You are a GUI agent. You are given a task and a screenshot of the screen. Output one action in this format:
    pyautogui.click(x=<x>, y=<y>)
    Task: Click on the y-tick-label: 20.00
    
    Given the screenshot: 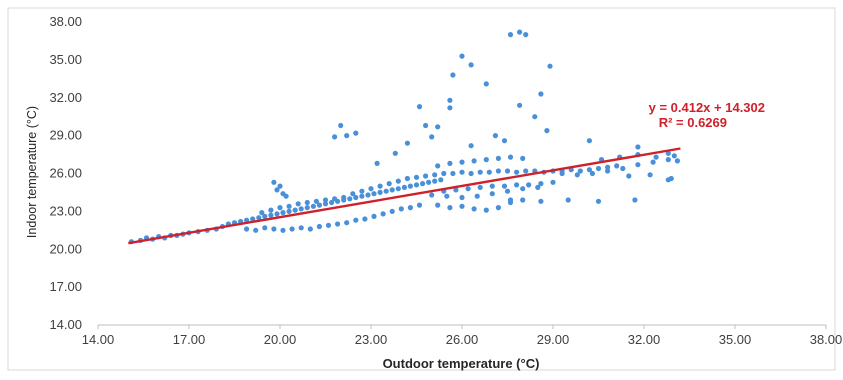 What is the action you would take?
    pyautogui.click(x=65, y=248)
    